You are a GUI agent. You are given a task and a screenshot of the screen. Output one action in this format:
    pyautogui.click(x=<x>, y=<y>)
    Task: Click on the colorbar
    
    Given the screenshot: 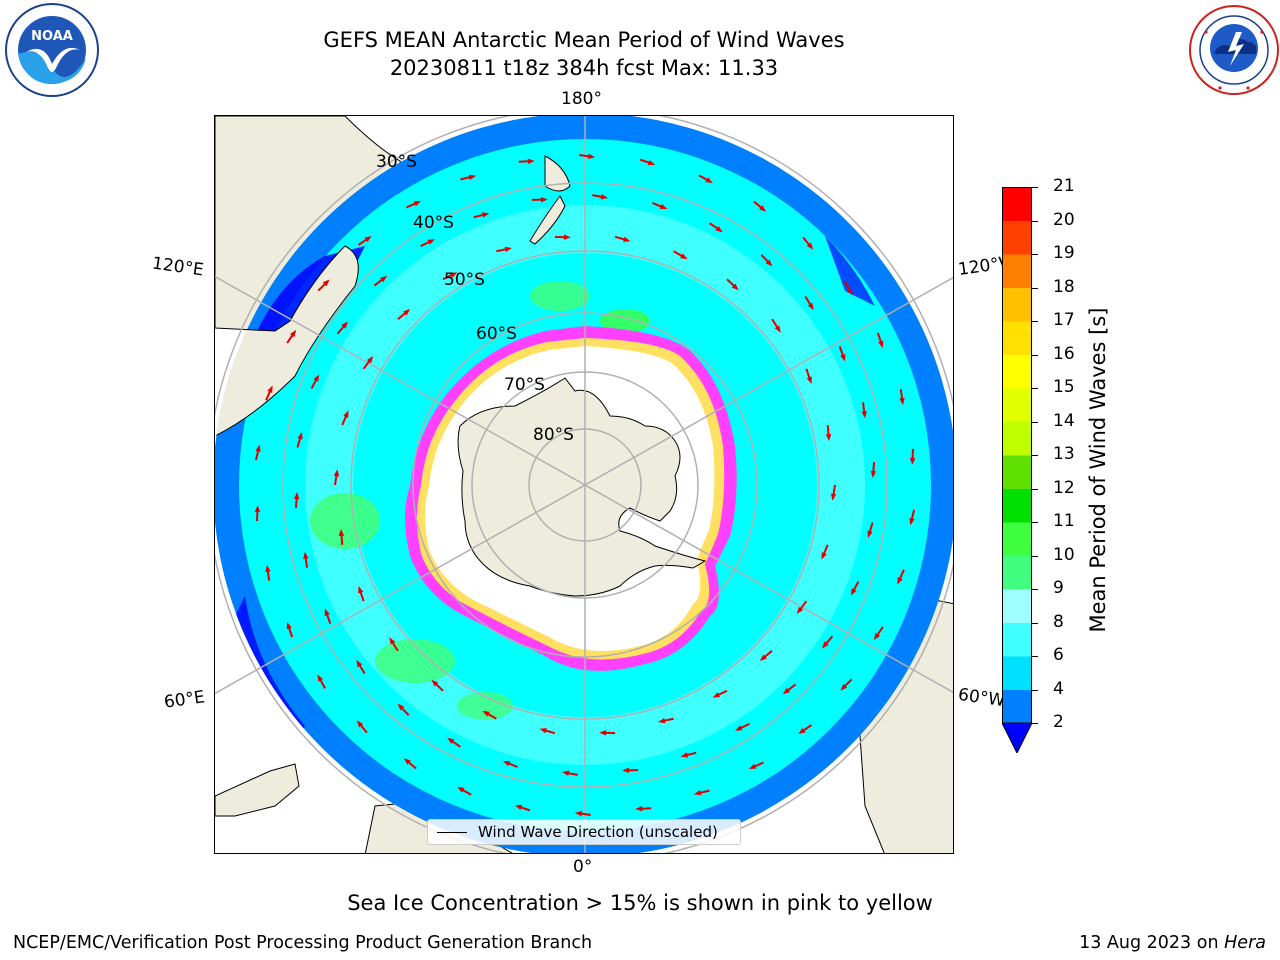 What is the action you would take?
    pyautogui.click(x=1017, y=470)
    